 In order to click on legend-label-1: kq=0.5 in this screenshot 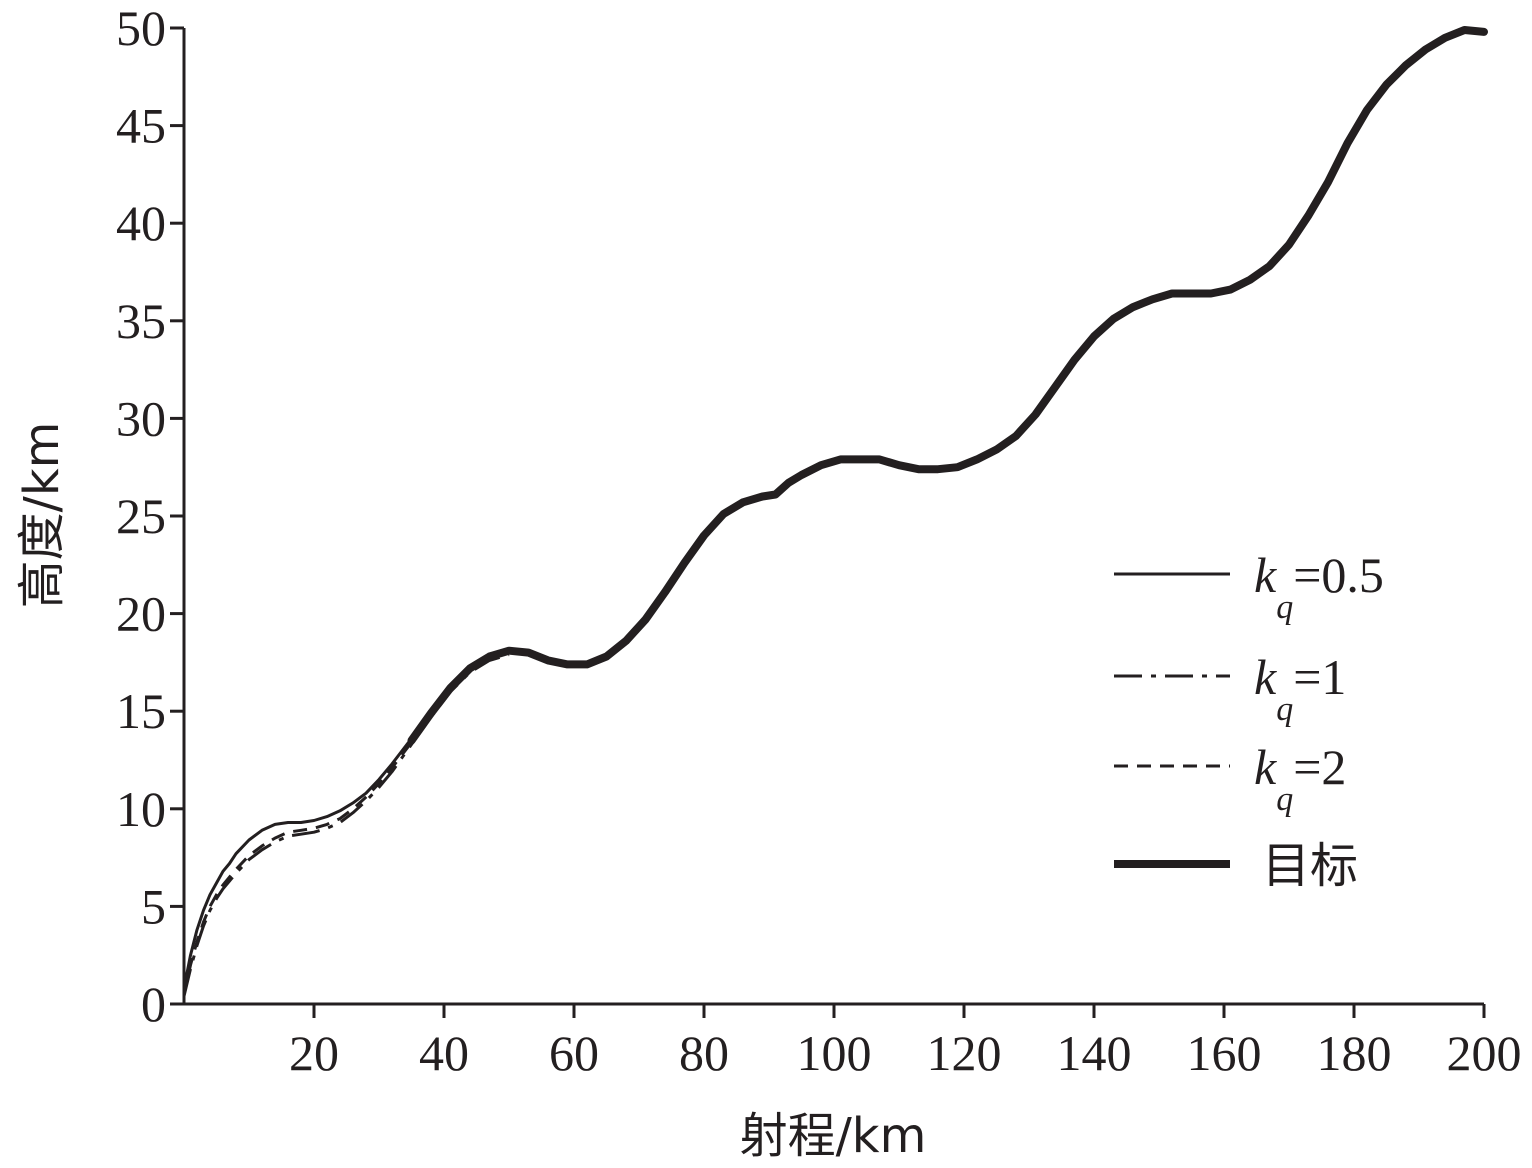, I will do `click(1319, 586)`.